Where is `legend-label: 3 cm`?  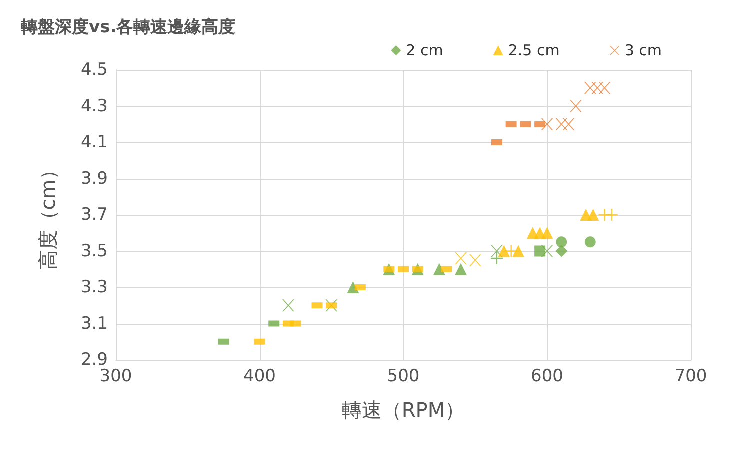 legend-label: 3 cm is located at coordinates (643, 51).